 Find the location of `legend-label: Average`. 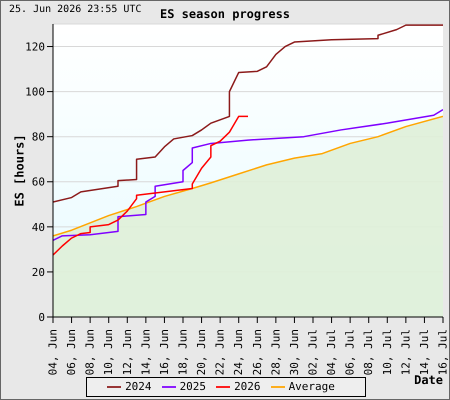

legend-label: Average is located at coordinates (311, 387).